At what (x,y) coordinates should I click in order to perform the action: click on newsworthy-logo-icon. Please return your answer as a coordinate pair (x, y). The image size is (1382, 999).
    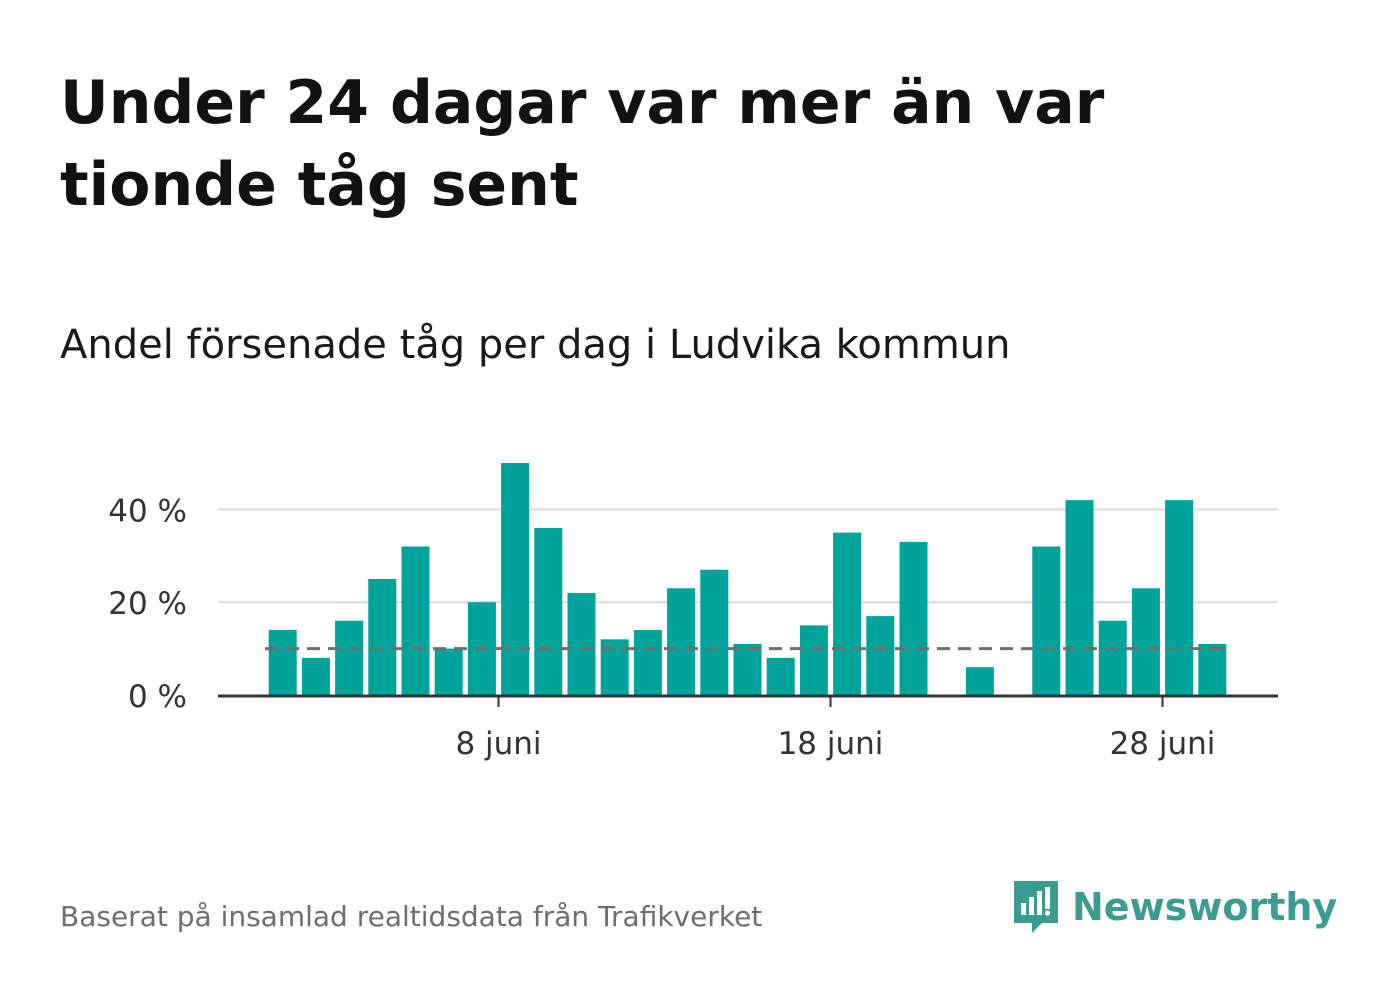
    Looking at the image, I should click on (1036, 907).